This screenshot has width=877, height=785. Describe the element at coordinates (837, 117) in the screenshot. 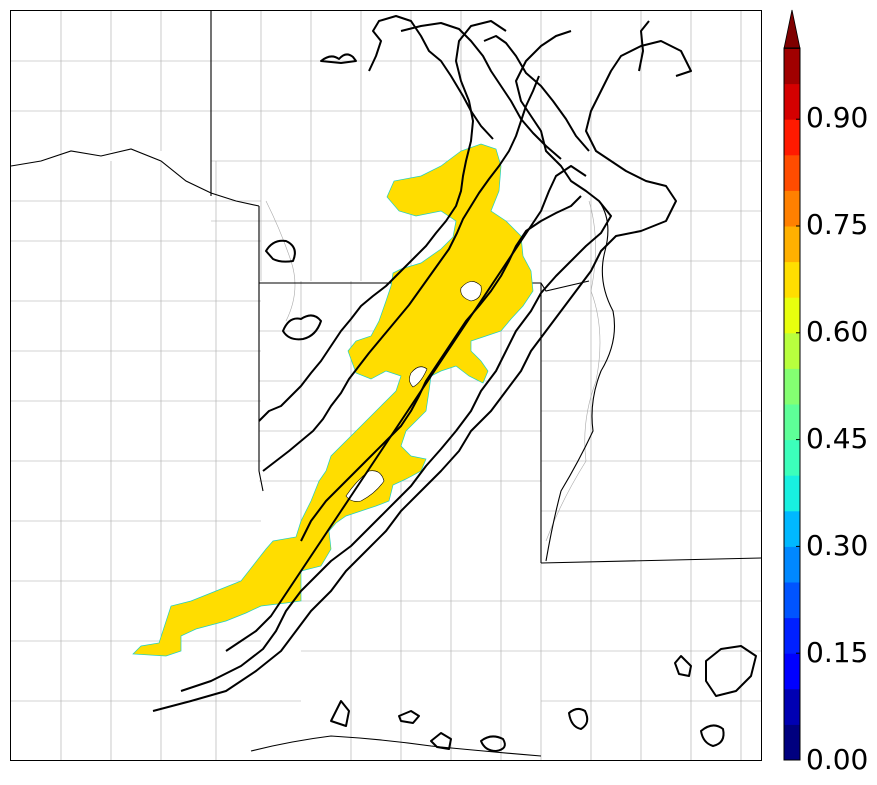

I see `colorbar-tick-label: 0.90` at that location.